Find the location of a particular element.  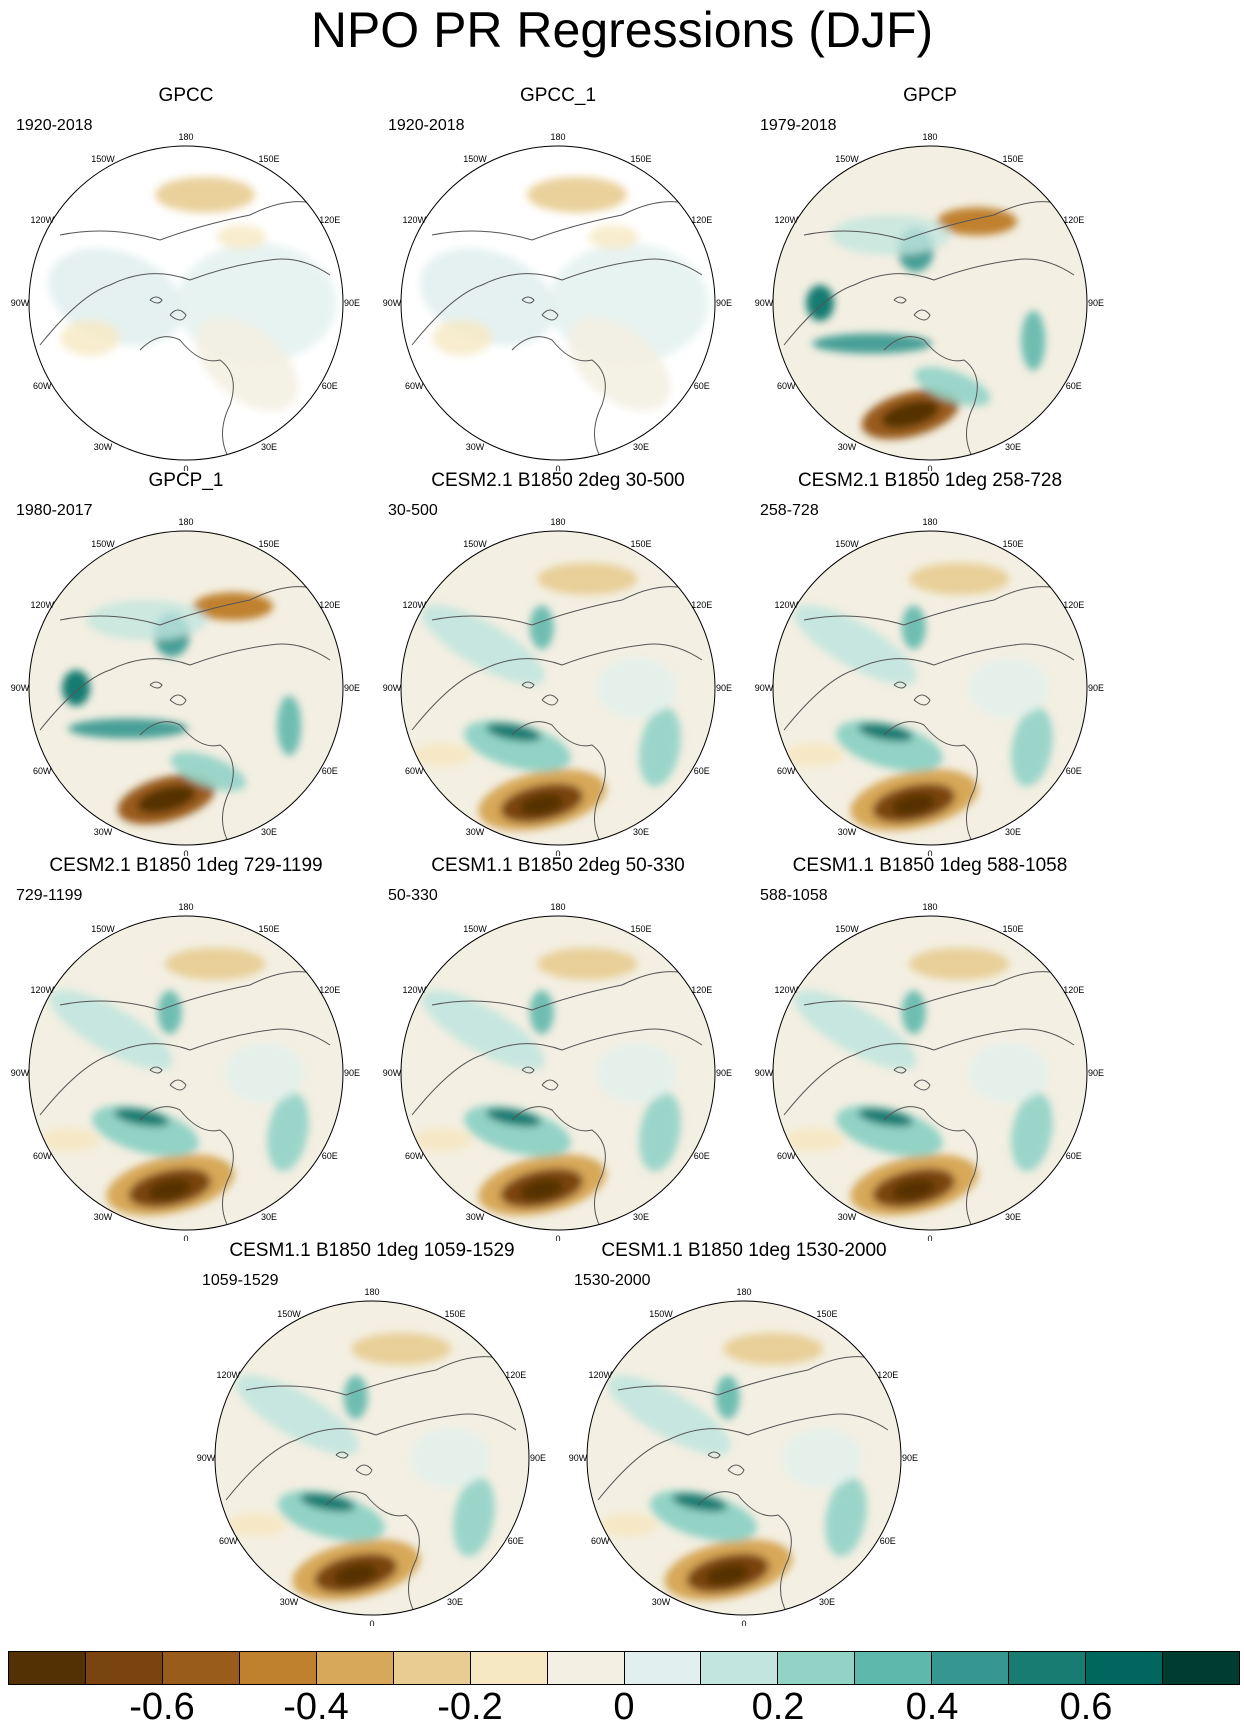

colorbar-labels: -0.6 -0.4 -0.2 0 0.2 0.4 0.6 is located at coordinates (624, 1707).